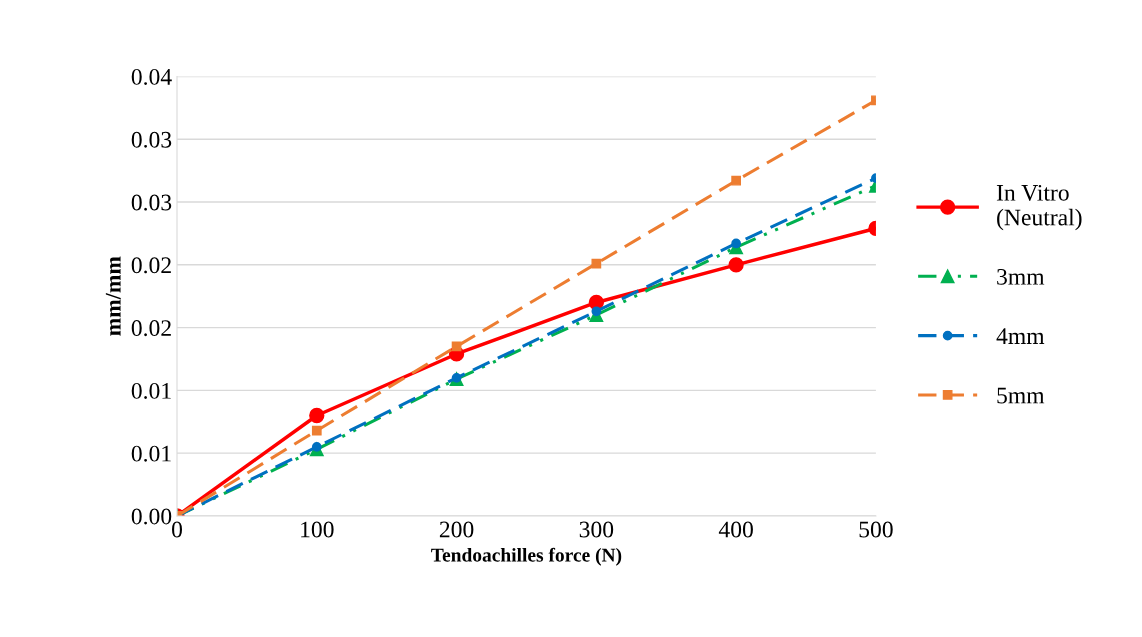 This screenshot has height=637, width=1142. I want to click on legend-label: 3mm, so click(1021, 276).